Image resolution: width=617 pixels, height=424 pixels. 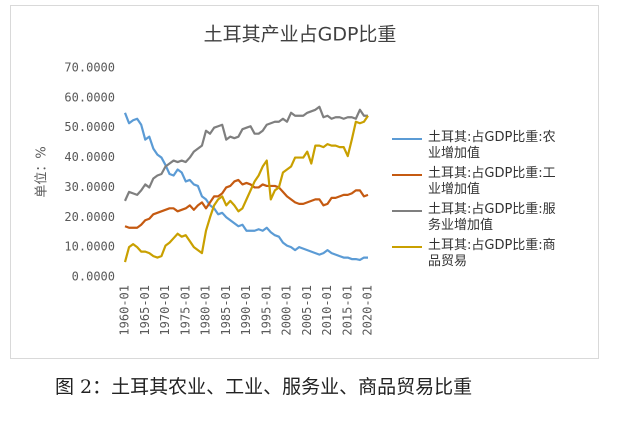 What do you see at coordinates (347, 310) in the screenshot?
I see `x-tick-label: 2015-01` at bounding box center [347, 310].